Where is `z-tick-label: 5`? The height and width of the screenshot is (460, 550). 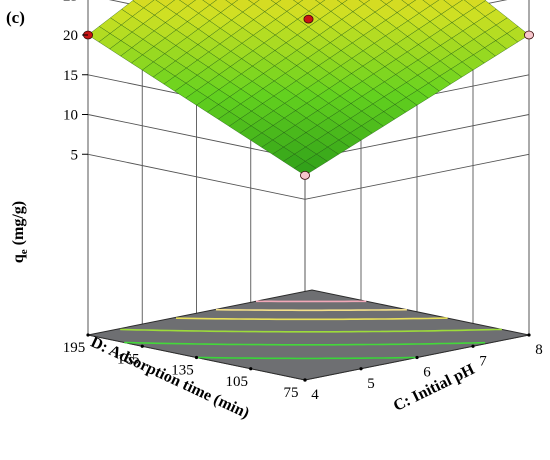
z-tick-label: 5 is located at coordinates (75, 155).